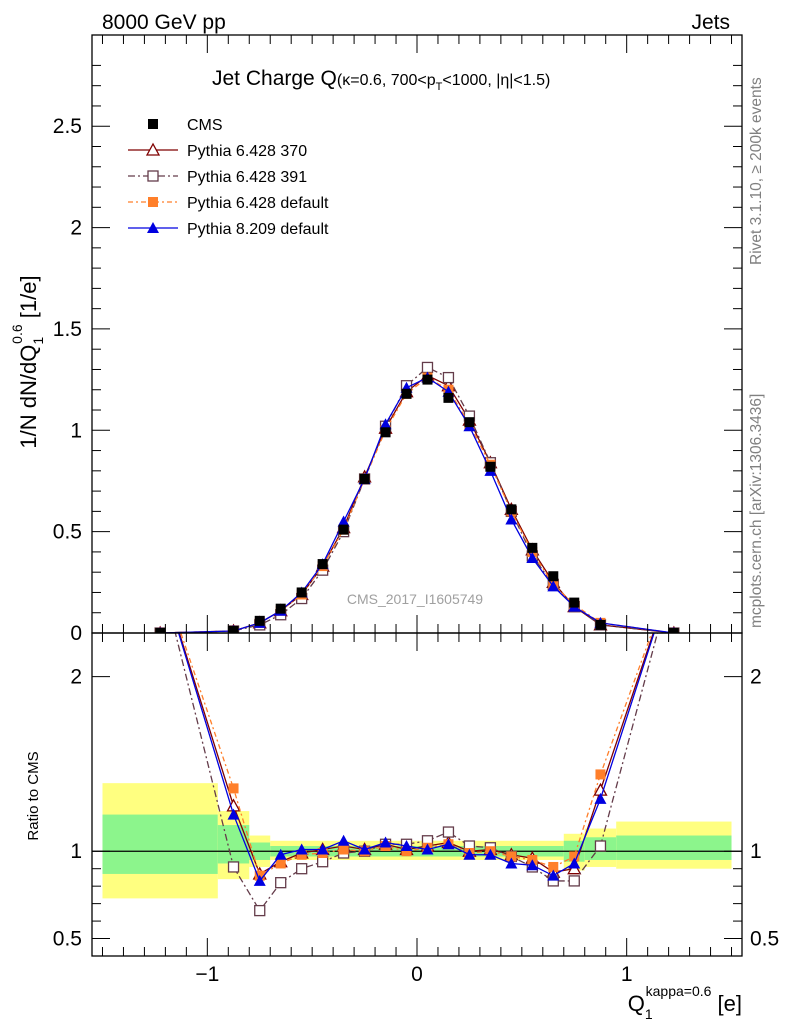 This screenshot has height=1024, width=786. Describe the element at coordinates (164, 22) in the screenshot. I see `header-left: 8000 GeV pp` at that location.